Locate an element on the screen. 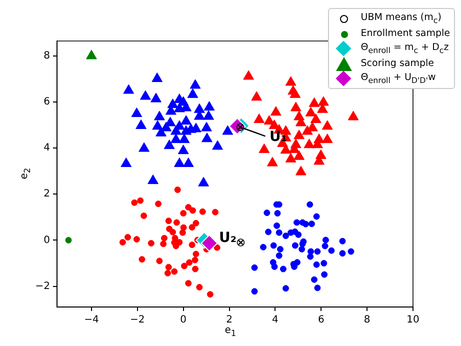  x-tick-label: 6 is located at coordinates (321, 320).